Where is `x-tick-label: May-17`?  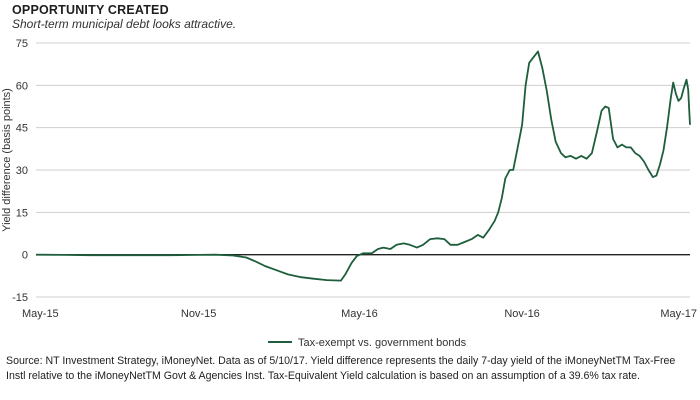
x-tick-label: May-17 is located at coordinates (678, 314).